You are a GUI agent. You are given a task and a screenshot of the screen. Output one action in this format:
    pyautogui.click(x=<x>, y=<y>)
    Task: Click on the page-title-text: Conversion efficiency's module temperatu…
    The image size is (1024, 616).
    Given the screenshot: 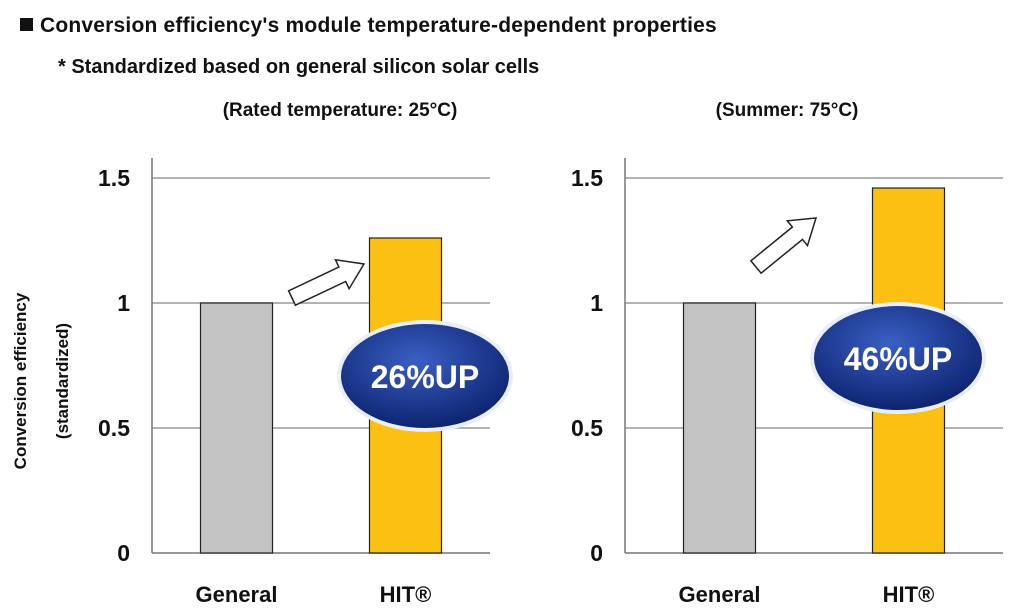 What is the action you would take?
    pyautogui.click(x=378, y=25)
    